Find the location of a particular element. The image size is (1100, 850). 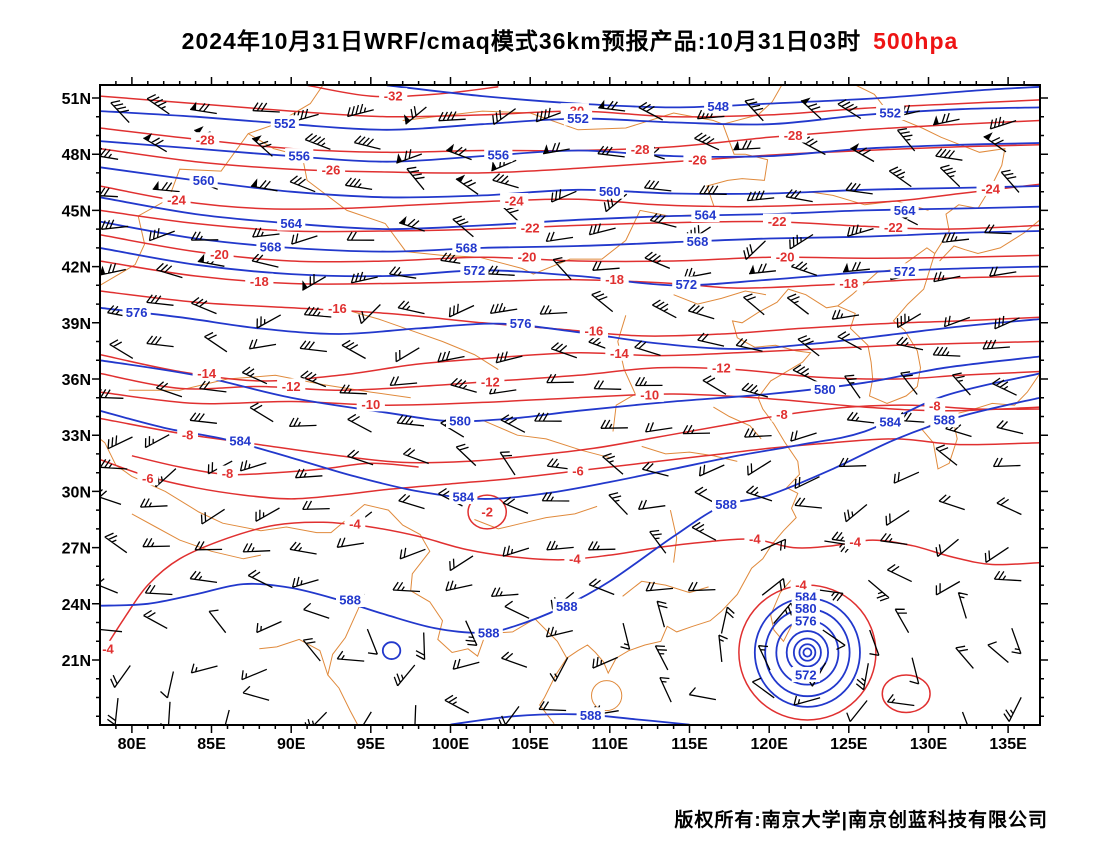

svg-text: 48N is located at coordinates (76, 155).